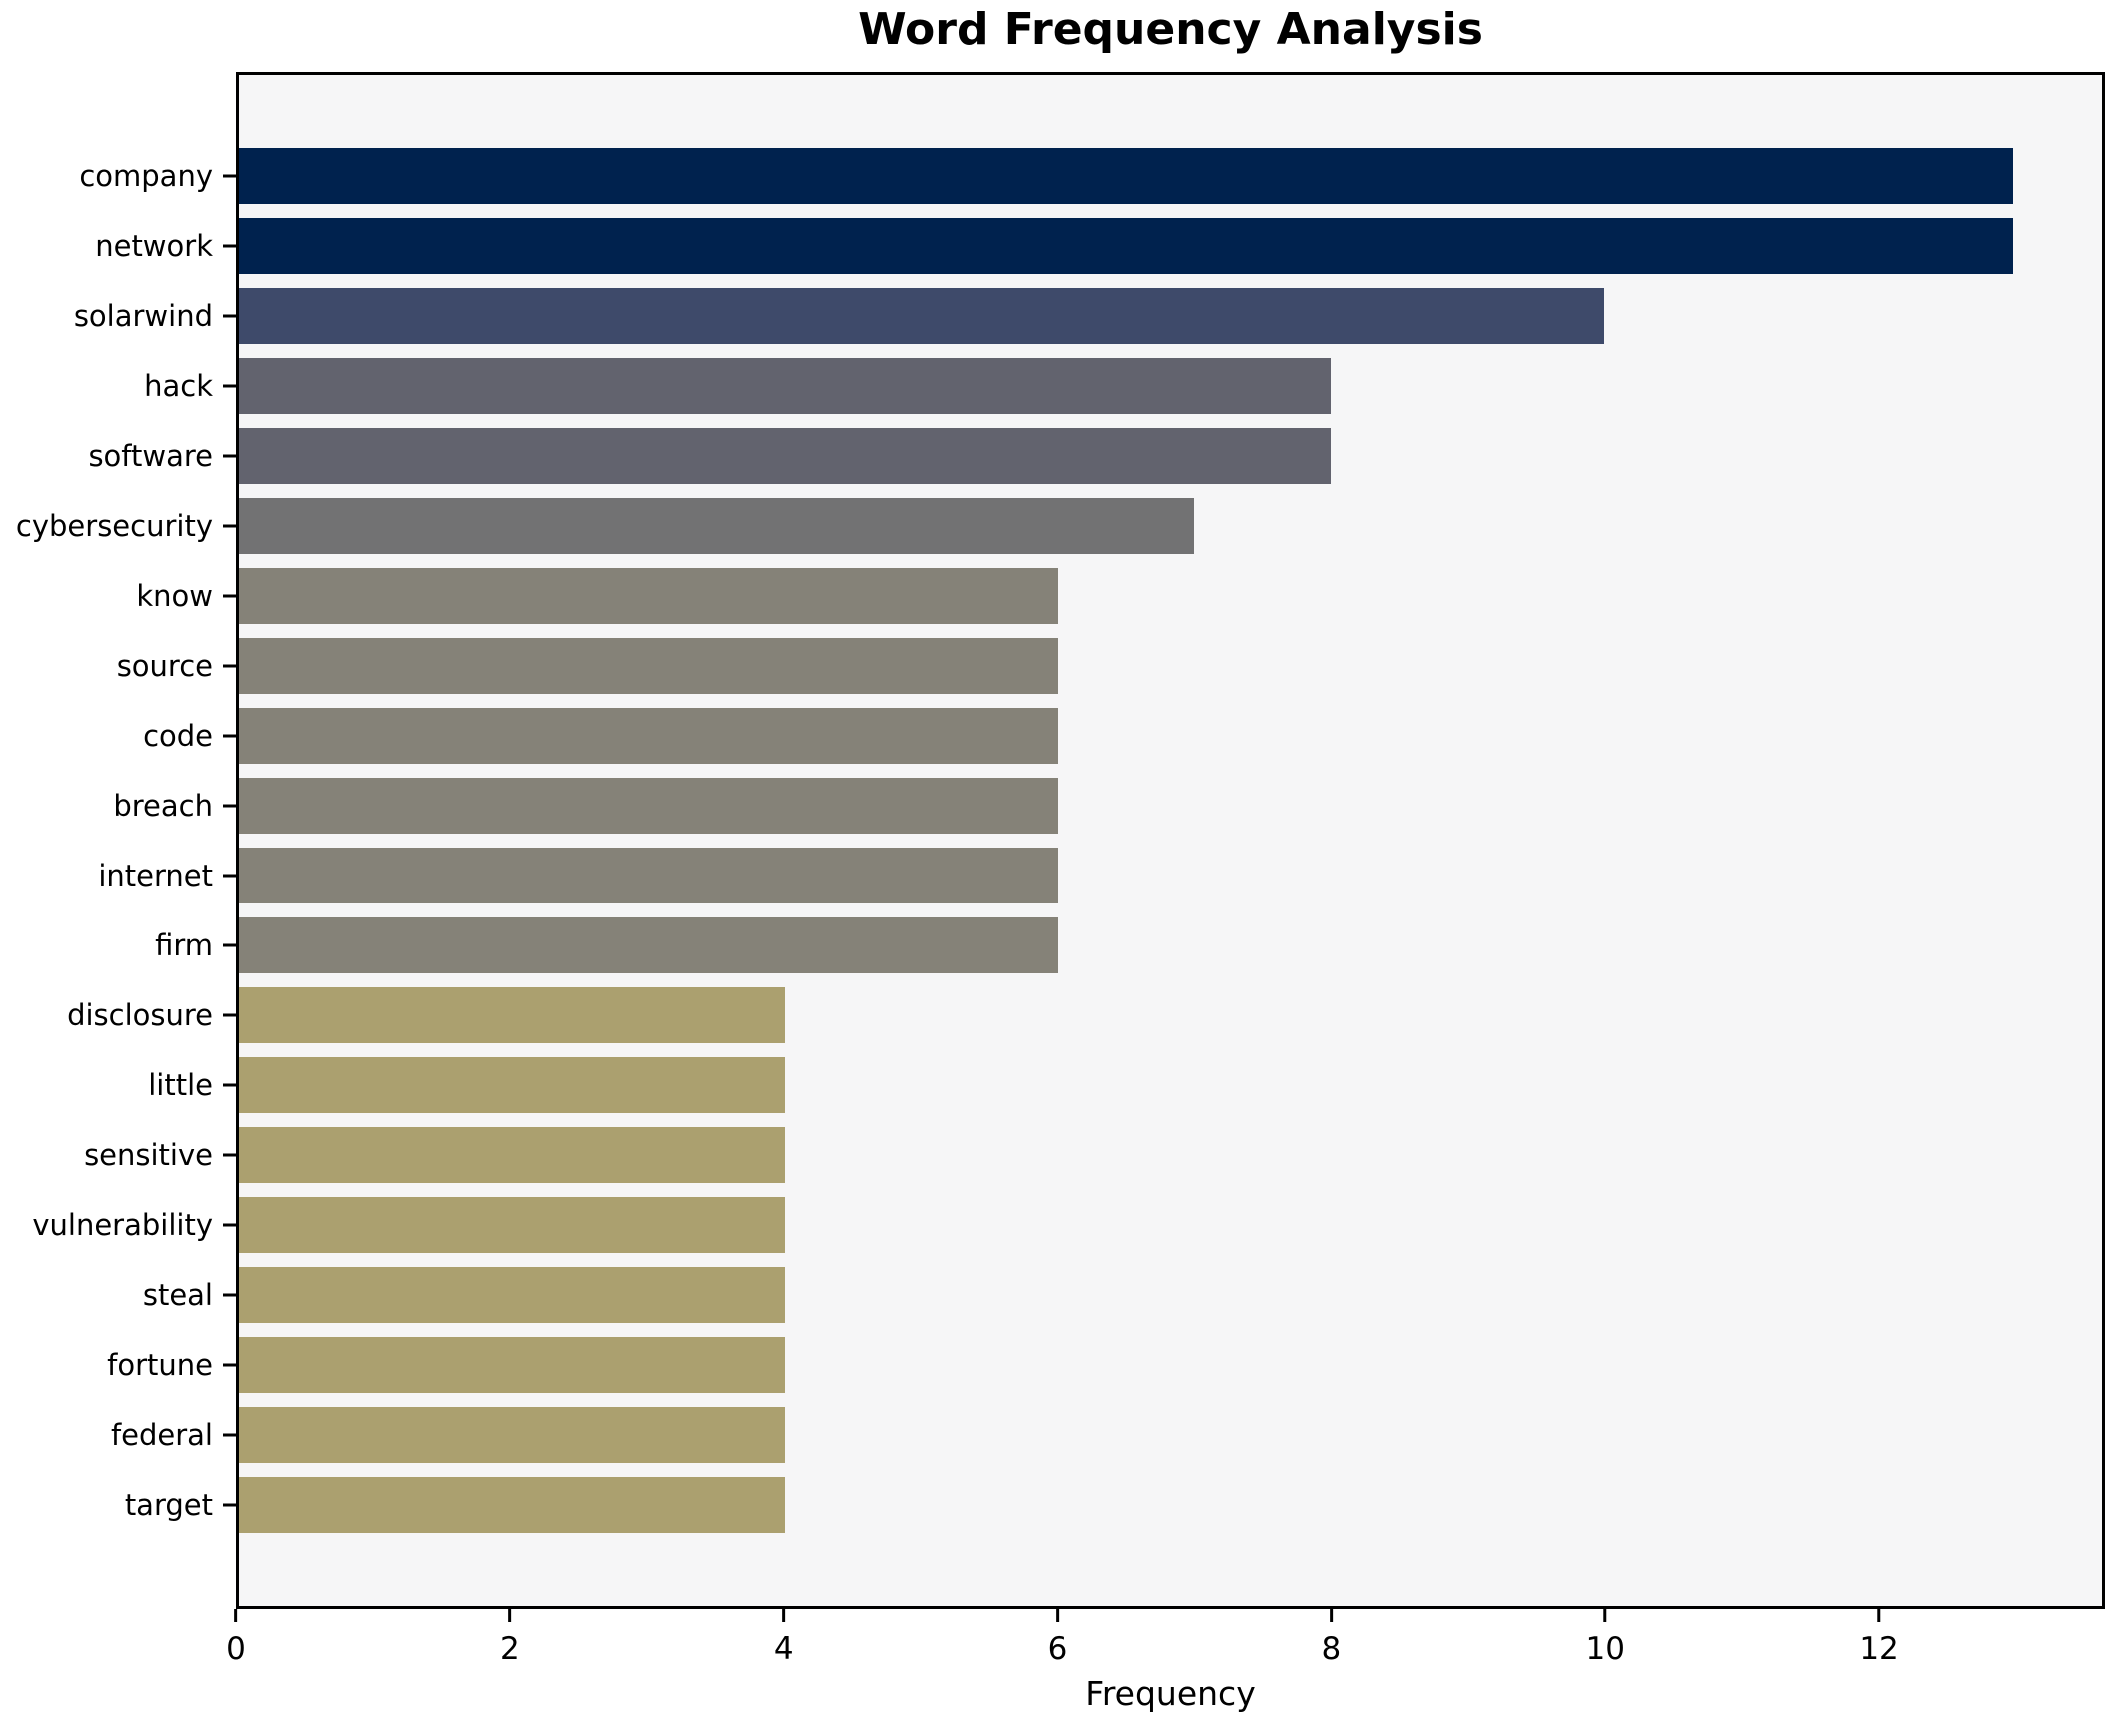  Describe the element at coordinates (1104, 1365) in the screenshot. I see `bar-row: fortune` at that location.